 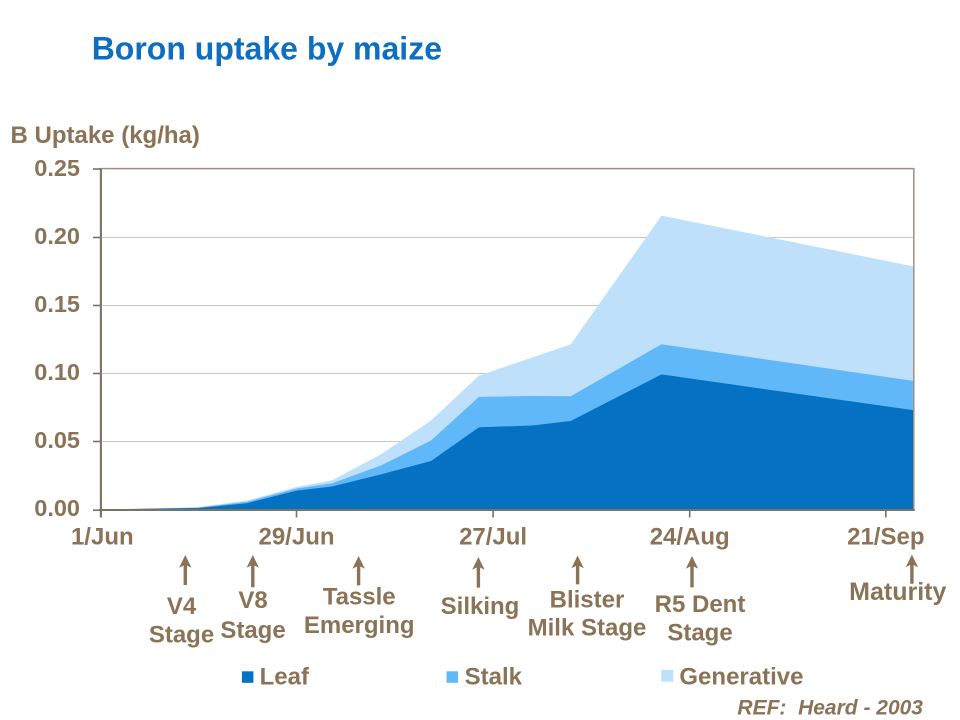 I want to click on svg-text: REF: Heard - 2003, so click(x=830, y=708).